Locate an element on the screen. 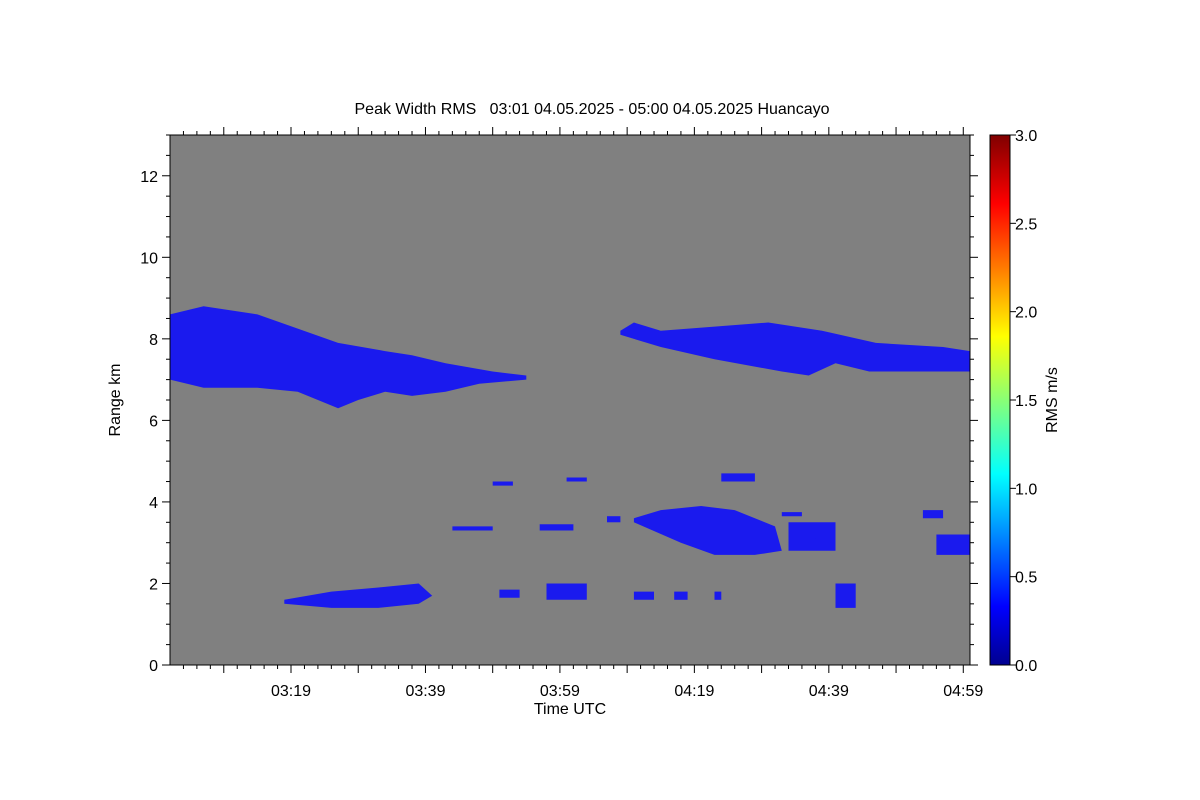  y-tick-label: 2 is located at coordinates (153, 584).